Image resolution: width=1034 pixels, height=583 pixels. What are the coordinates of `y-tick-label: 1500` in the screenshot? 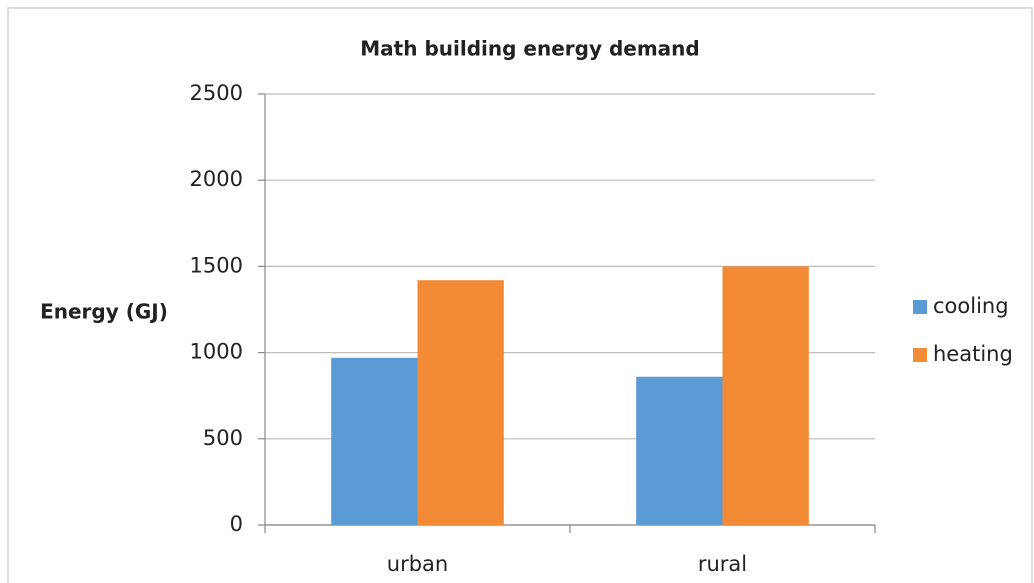 It's located at (216, 265).